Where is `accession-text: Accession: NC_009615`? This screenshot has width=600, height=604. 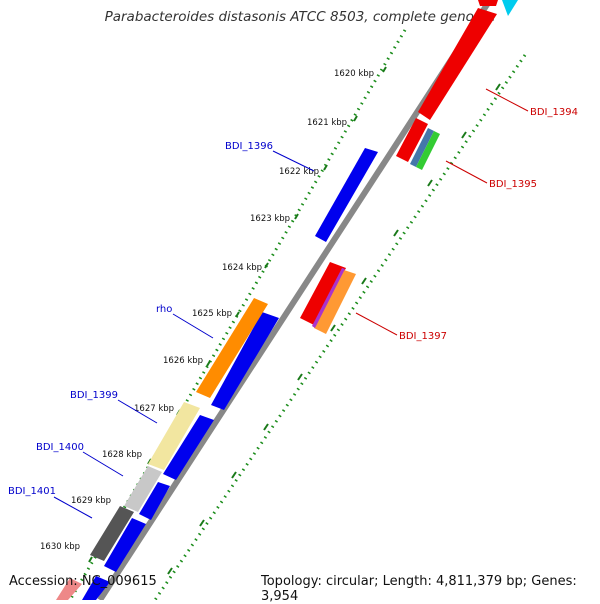
accession-text: Accession: NC_009615 is located at coordinates (83, 581).